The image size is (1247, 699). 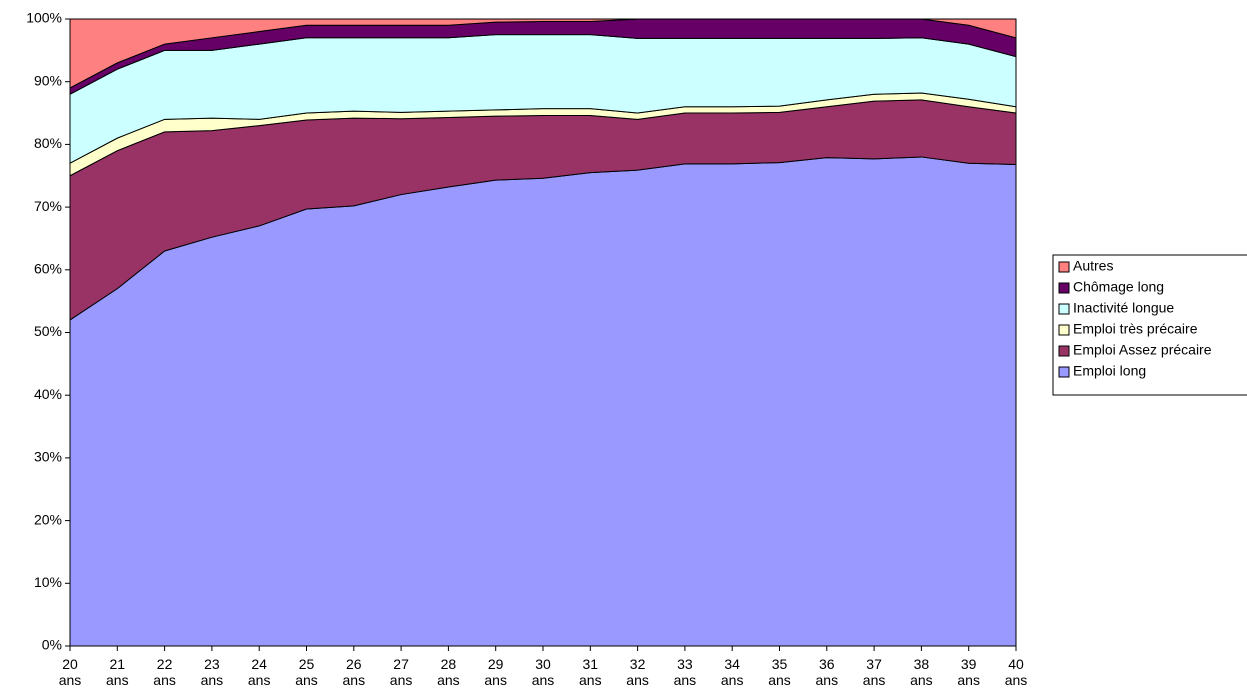 What do you see at coordinates (1109, 371) in the screenshot?
I see `legend-label: Emploi long` at bounding box center [1109, 371].